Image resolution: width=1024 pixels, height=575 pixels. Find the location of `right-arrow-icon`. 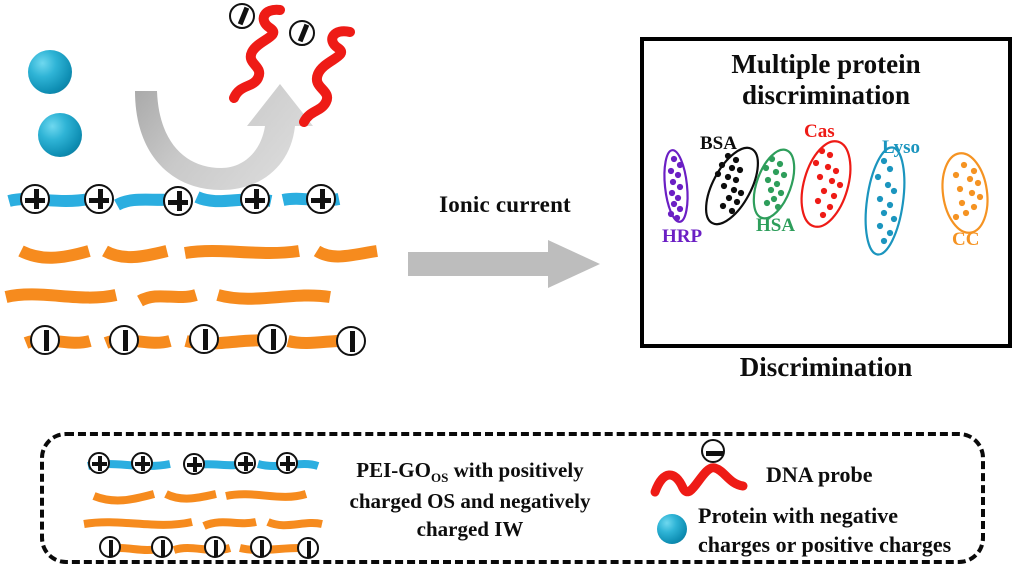

right-arrow-icon is located at coordinates (504, 264).